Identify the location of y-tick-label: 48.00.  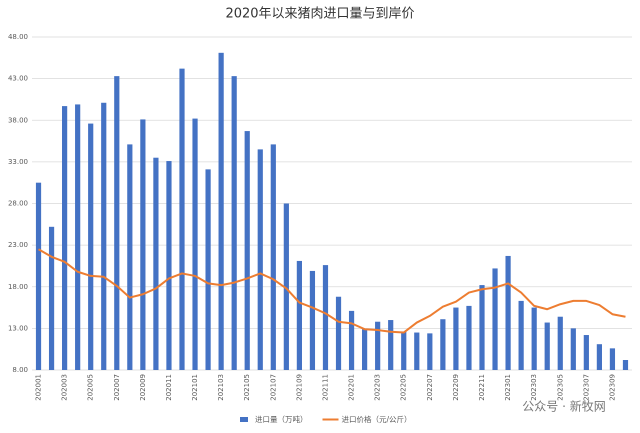
(18, 37).